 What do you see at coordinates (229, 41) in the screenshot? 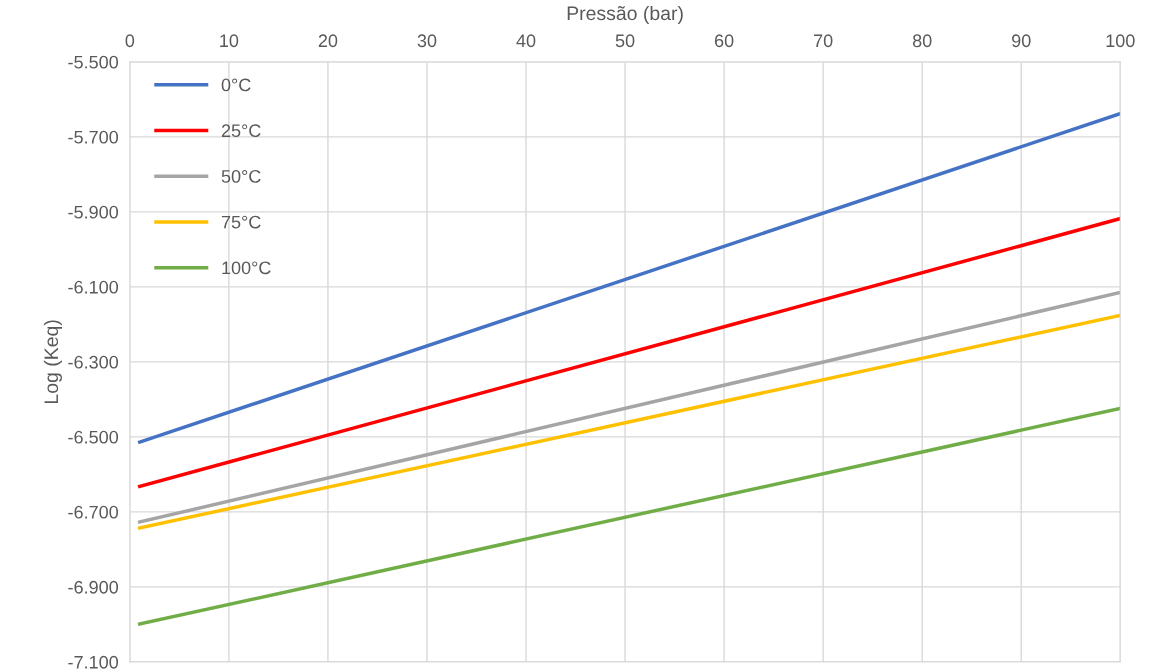
I see `x-tick-label: 10` at bounding box center [229, 41].